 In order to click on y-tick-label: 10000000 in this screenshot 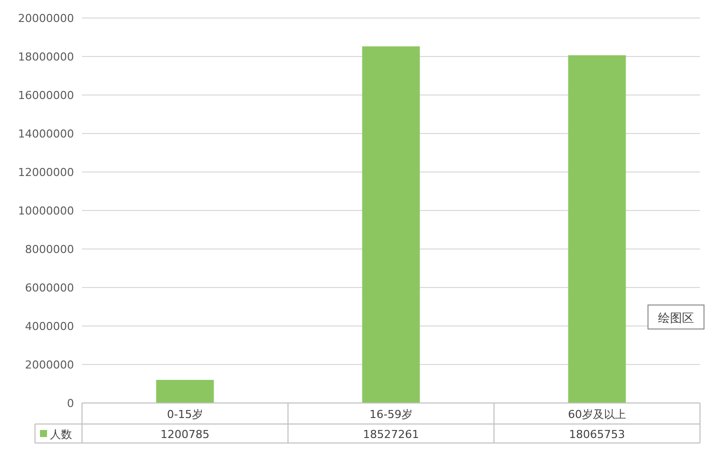, I will do `click(46, 211)`.